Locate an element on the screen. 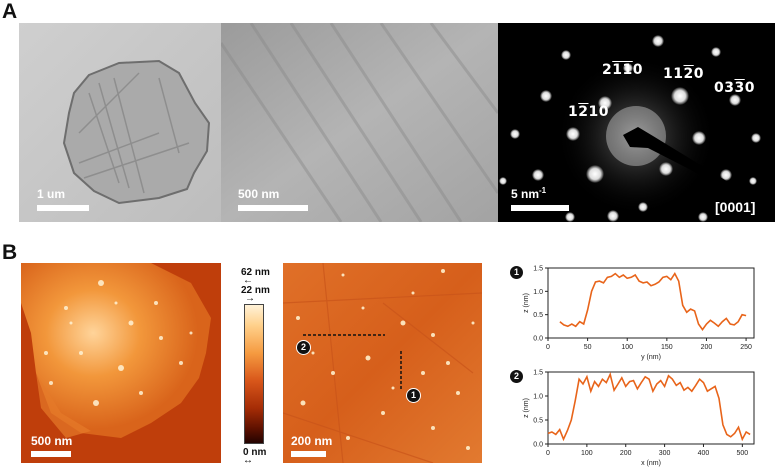 This screenshot has width=775, height=473. x-tick-label: 300 is located at coordinates (665, 453).